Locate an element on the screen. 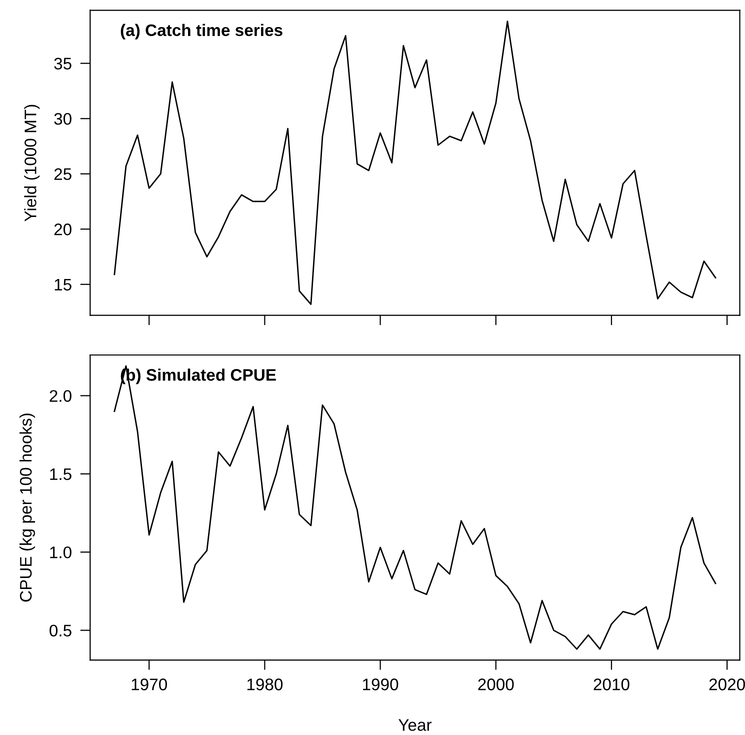 The height and width of the screenshot is (735, 745). y-tick-label: 15 is located at coordinates (63, 284).